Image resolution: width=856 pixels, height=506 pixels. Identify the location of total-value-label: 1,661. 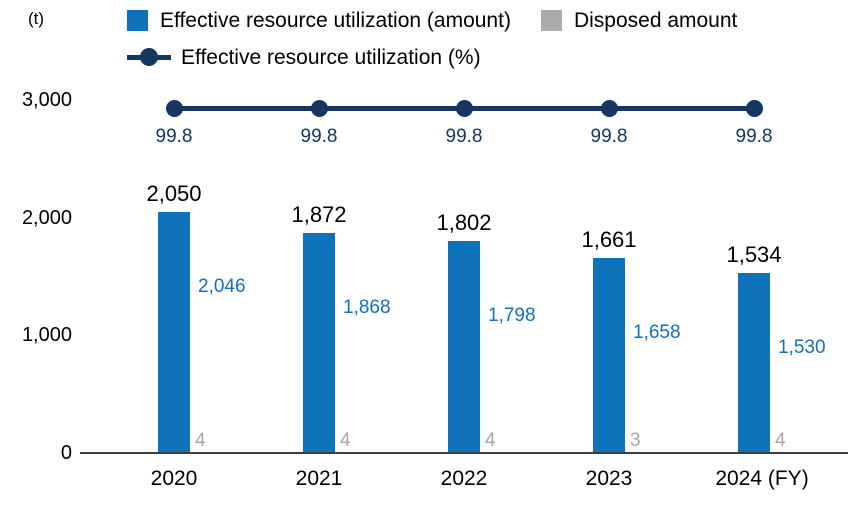
(609, 239).